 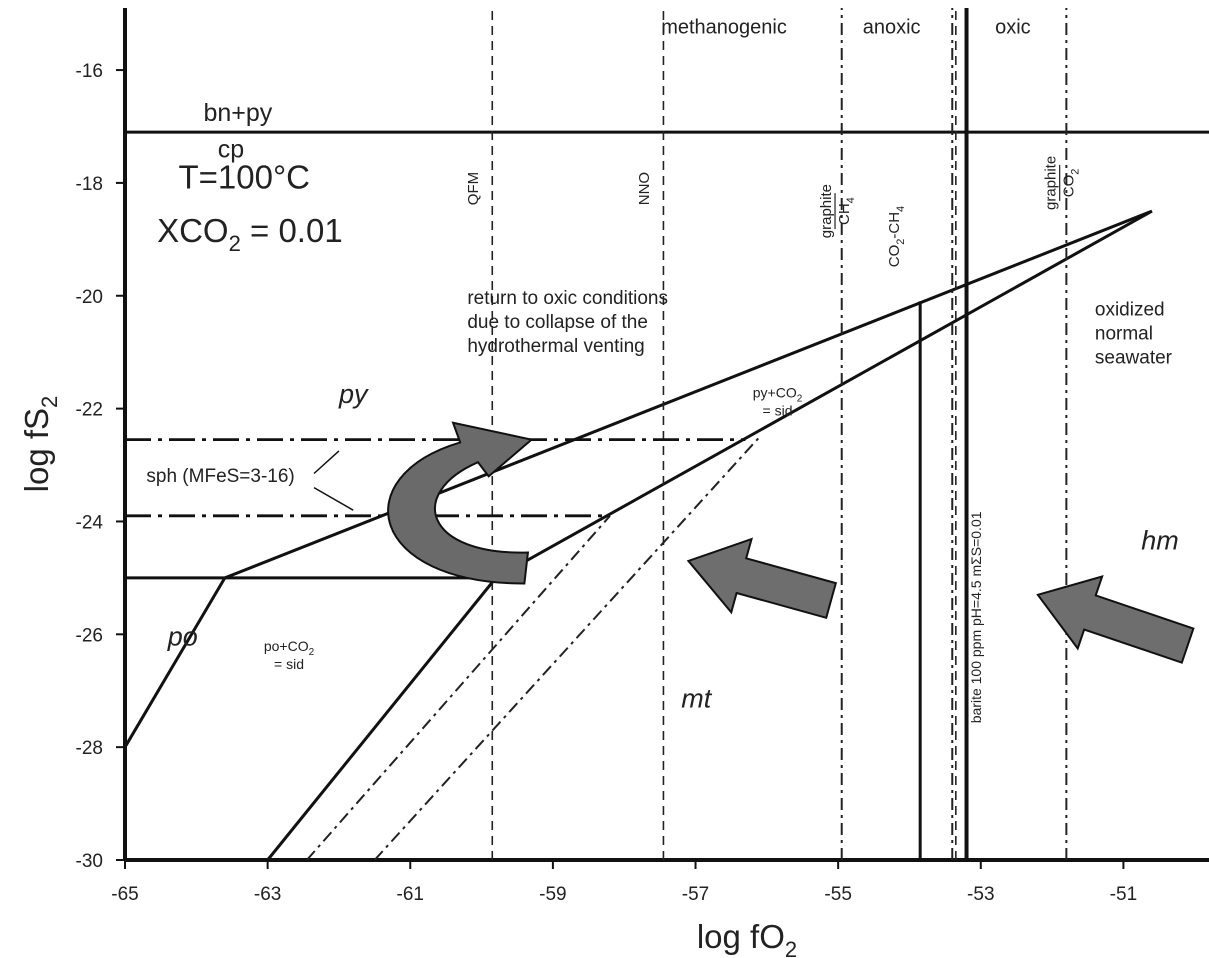 I want to click on sph-bracket, so click(x=333, y=480).